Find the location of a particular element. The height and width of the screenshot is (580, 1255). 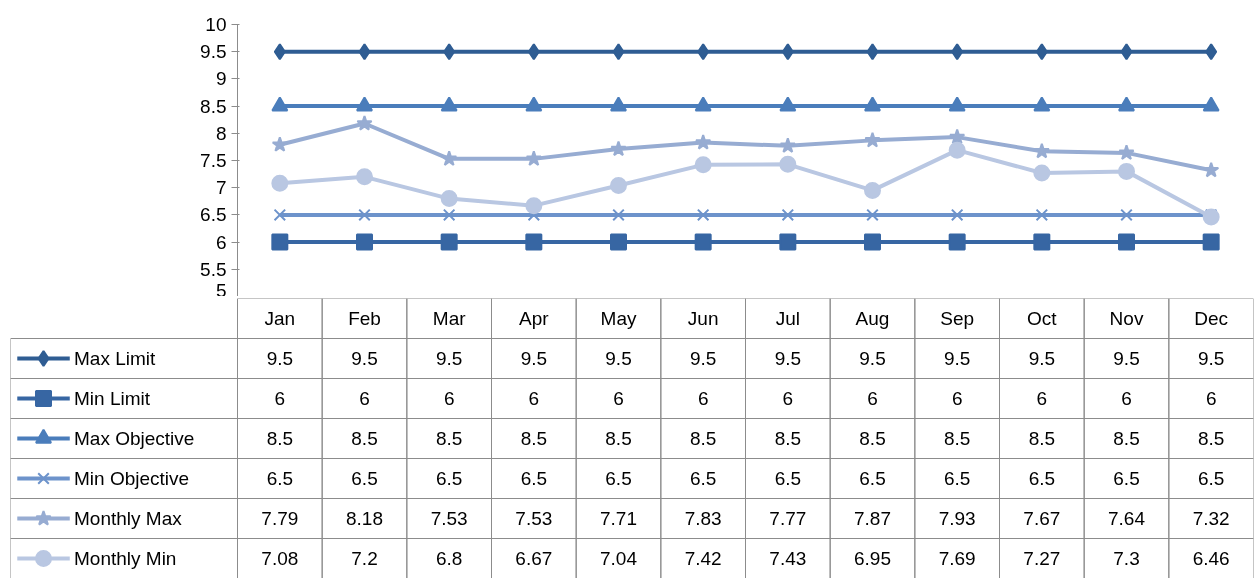

legend-label: Min Limit is located at coordinates (112, 398).